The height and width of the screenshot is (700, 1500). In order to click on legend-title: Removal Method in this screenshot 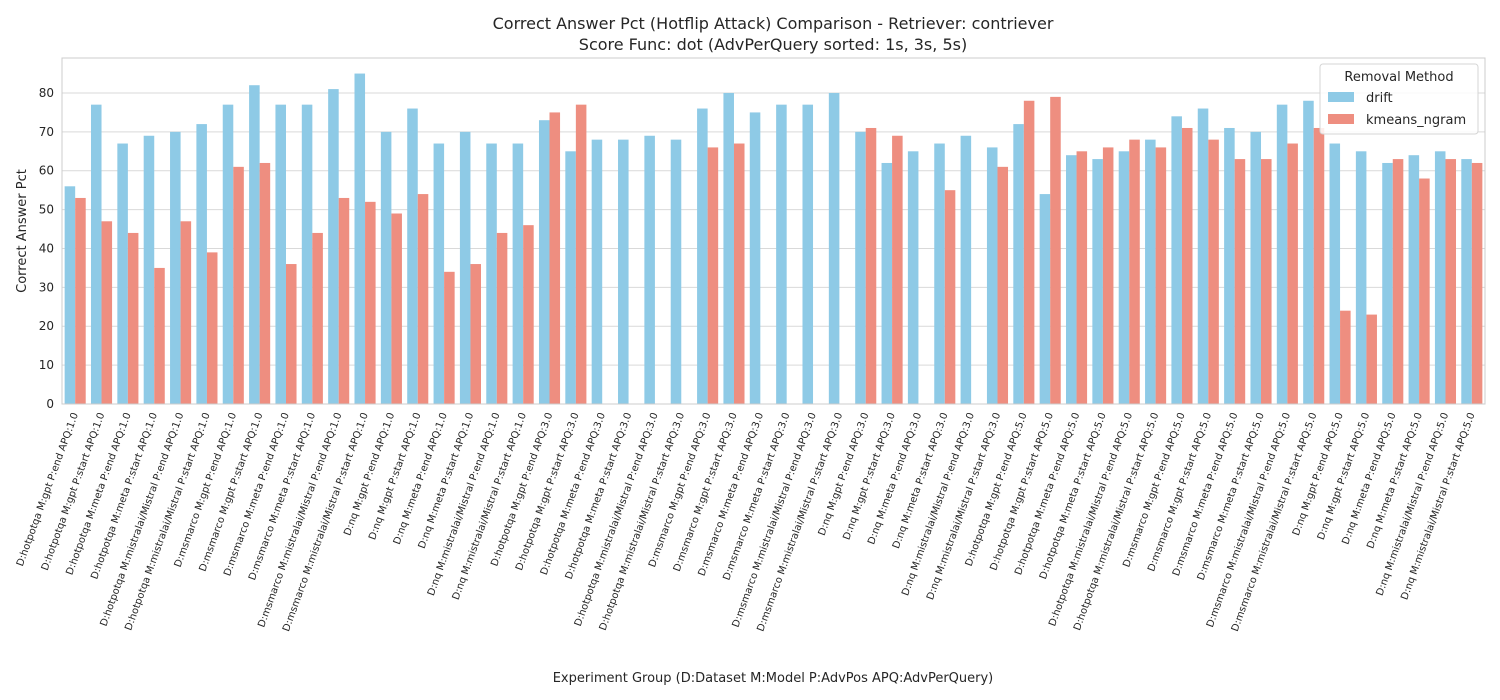, I will do `click(1398, 77)`.